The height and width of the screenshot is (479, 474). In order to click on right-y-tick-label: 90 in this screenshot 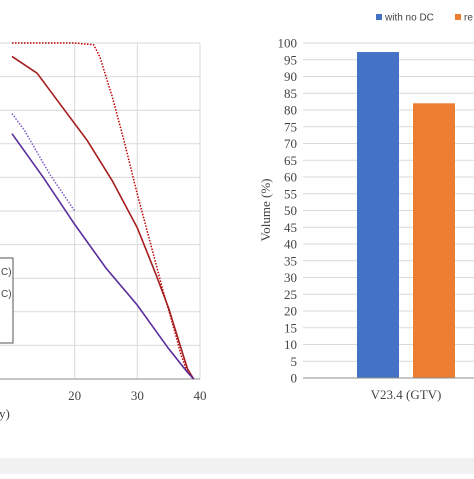, I will do `click(290, 76)`.